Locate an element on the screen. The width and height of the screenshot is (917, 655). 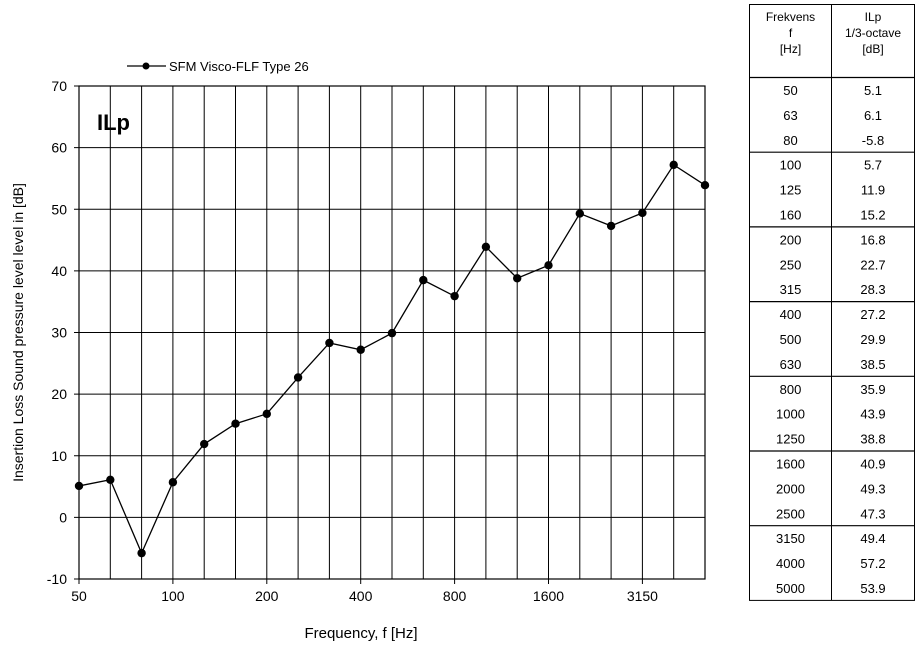
table-header-text: [Hz] is located at coordinates (790, 49).